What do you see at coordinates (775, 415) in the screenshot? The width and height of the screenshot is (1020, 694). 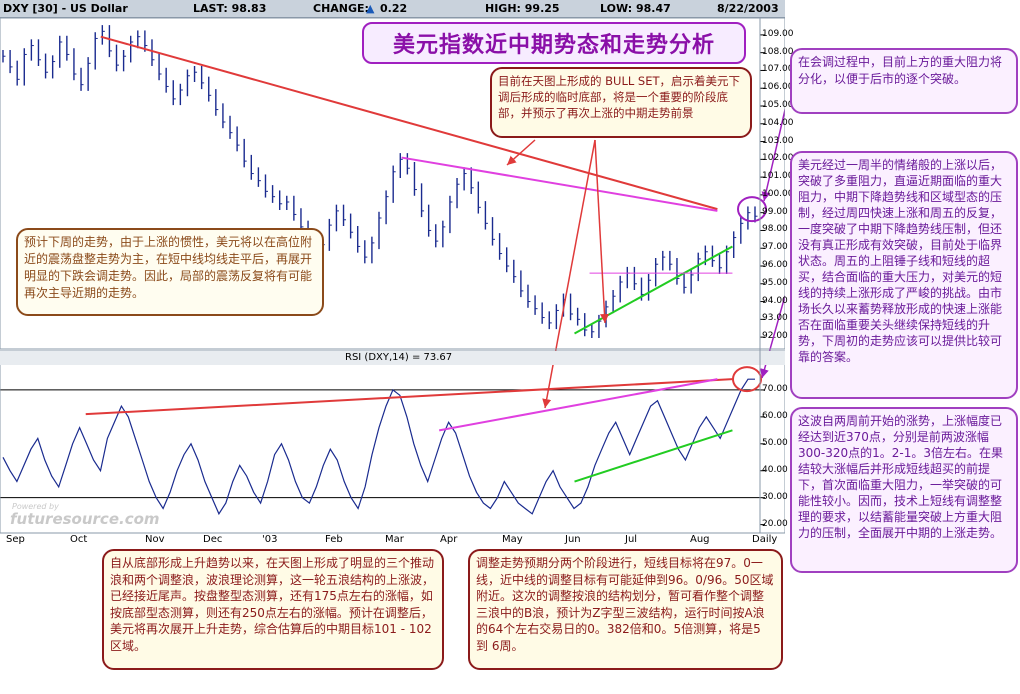 I see `rsi-tick-label: 60.00` at bounding box center [775, 415].